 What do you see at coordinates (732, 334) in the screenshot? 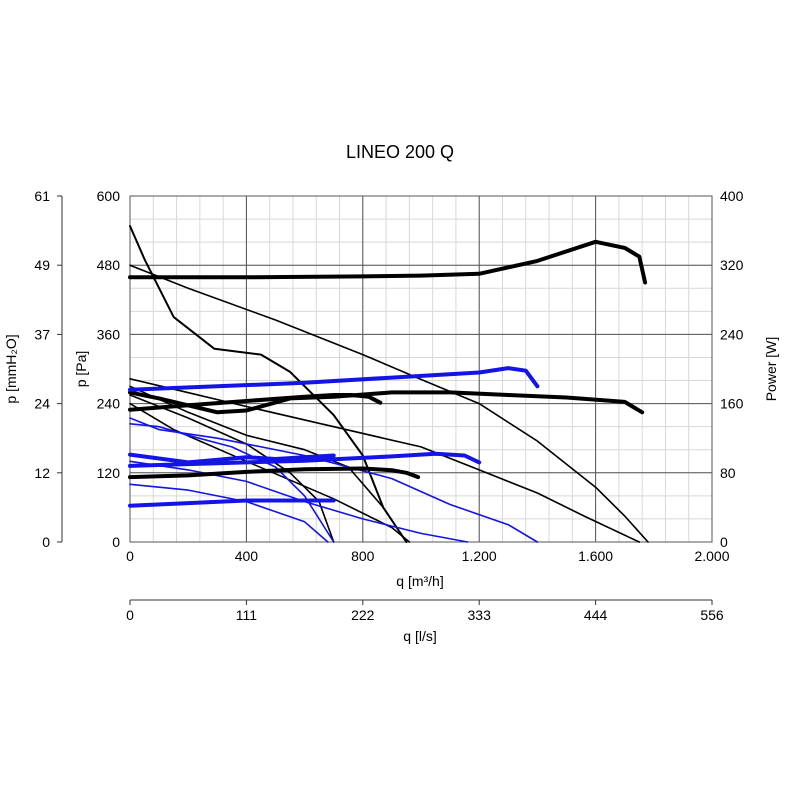
I see `y3-tick-label: 240` at bounding box center [732, 334].